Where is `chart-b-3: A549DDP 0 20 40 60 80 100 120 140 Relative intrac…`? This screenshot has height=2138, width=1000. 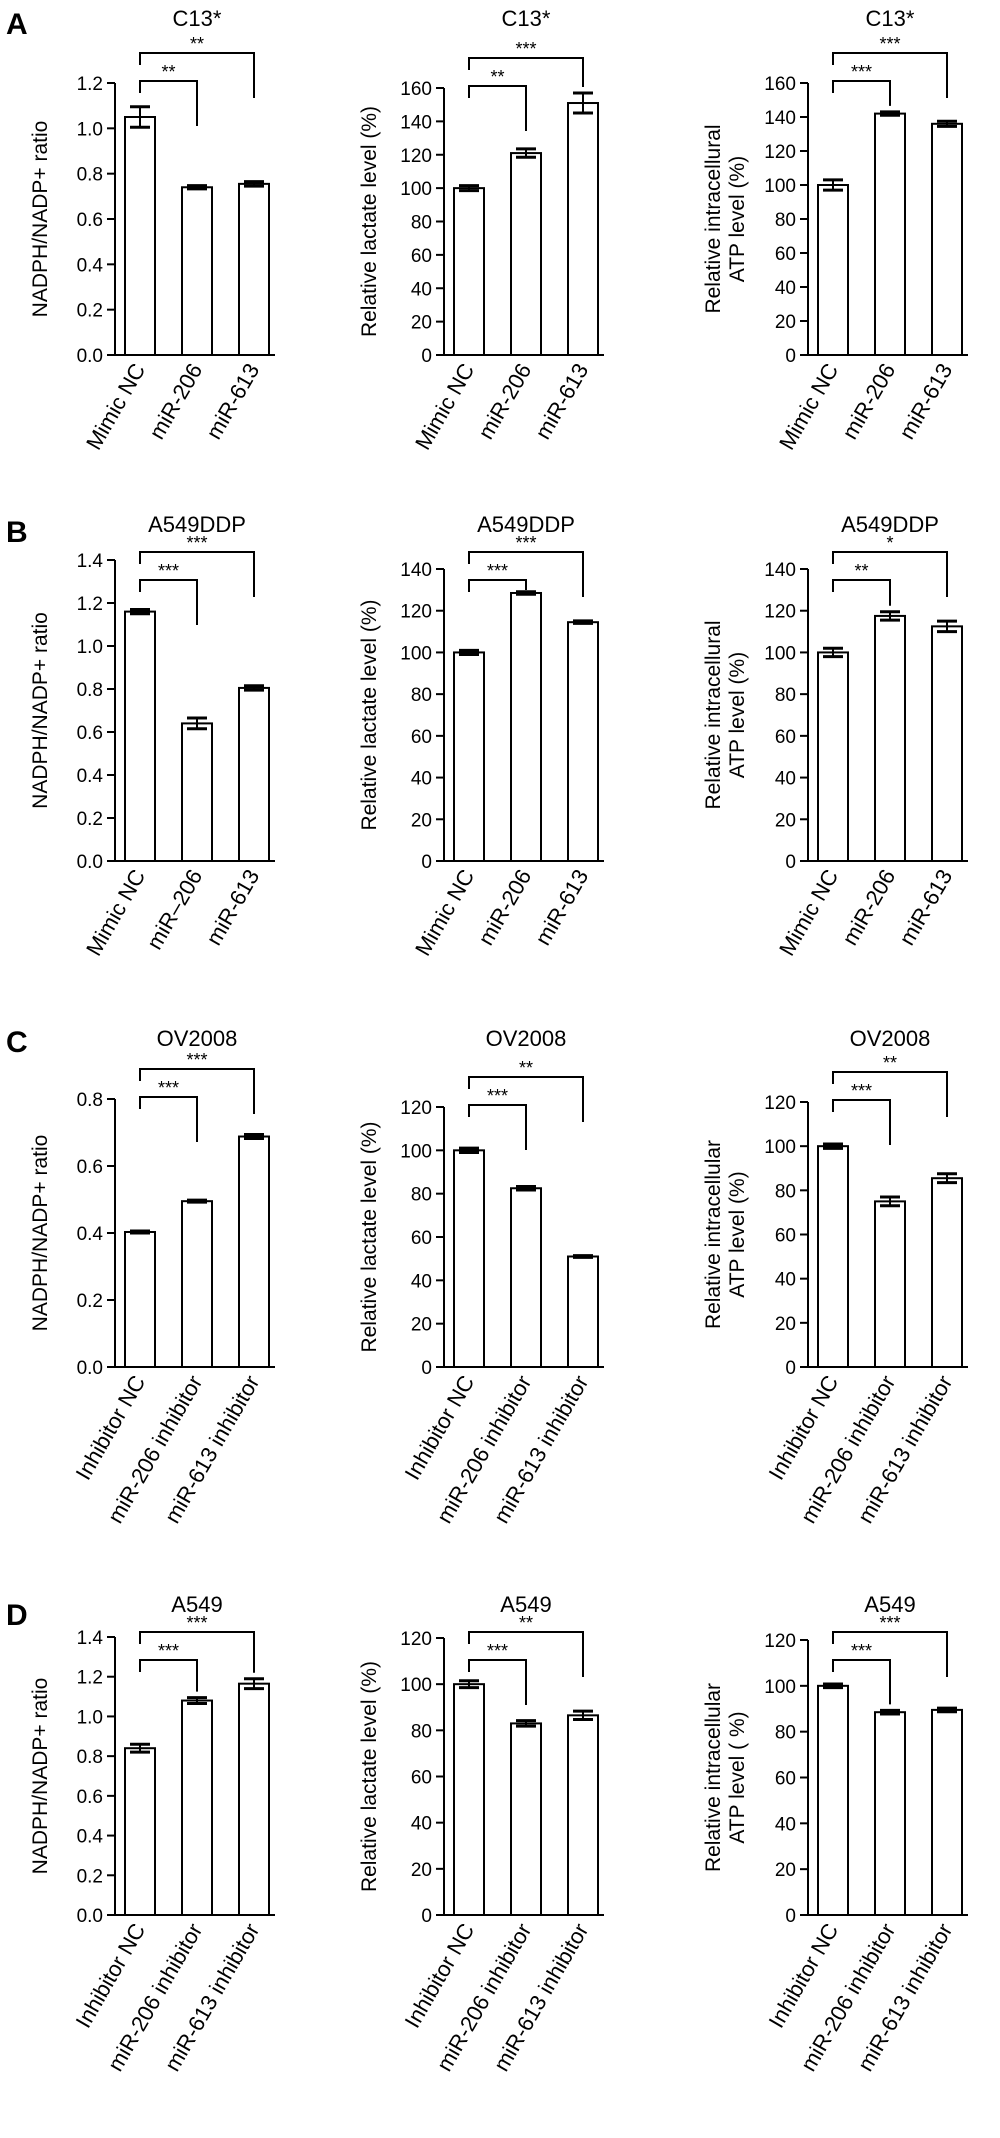
chart-b-3: A549DDP 0 20 40 60 80 100 120 140 Relative intrac… is located at coordinates (835, 736).